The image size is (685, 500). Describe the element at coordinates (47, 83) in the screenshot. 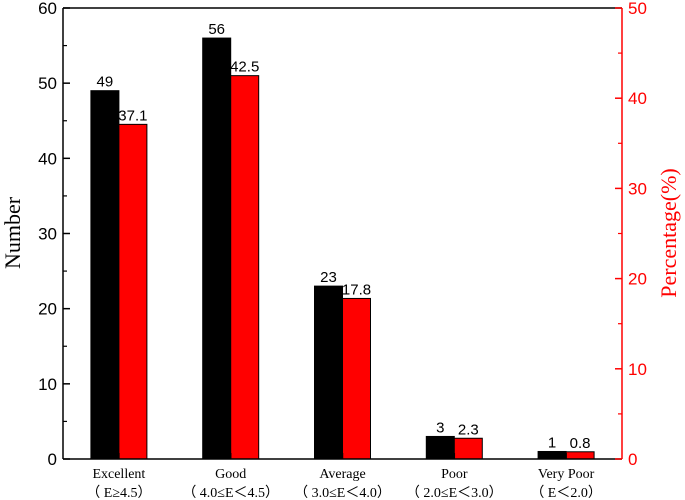

I see `left-tick-label-5: 50` at that location.